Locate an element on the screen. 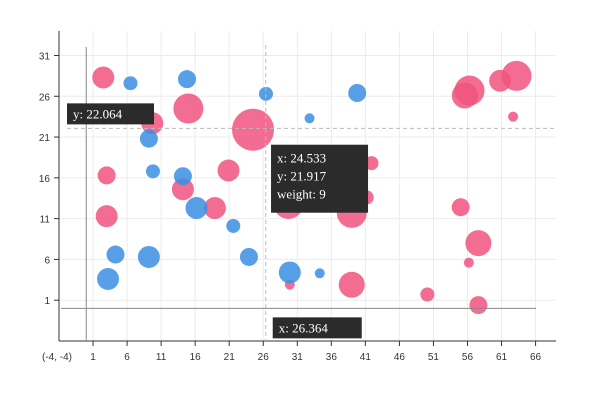 The height and width of the screenshot is (419, 596). y-tick-label: 16 is located at coordinates (45, 179).